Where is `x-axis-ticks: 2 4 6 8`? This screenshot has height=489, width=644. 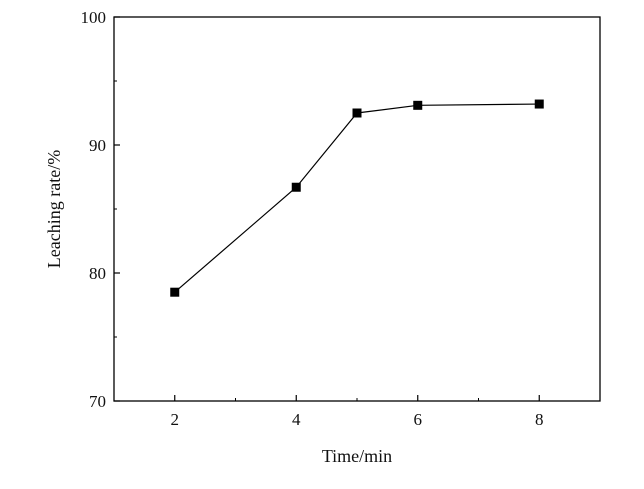
x-axis-ticks: 2 4 6 8 is located at coordinates (357, 412).